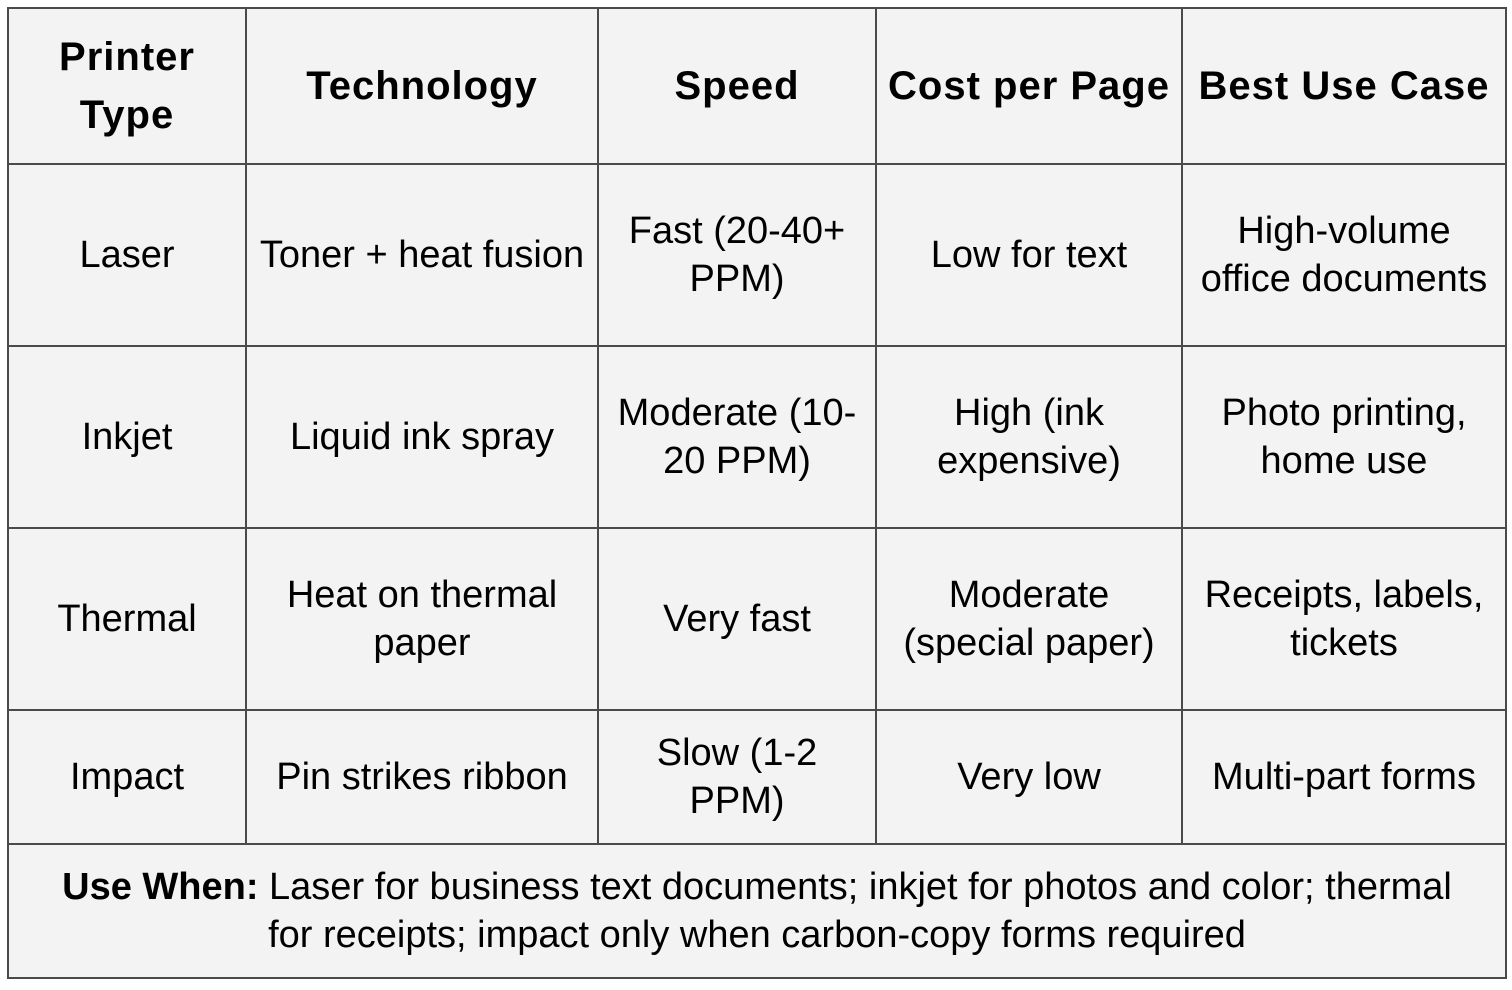  Describe the element at coordinates (127, 437) in the screenshot. I see `cell-printer-type: Inkjet` at that location.